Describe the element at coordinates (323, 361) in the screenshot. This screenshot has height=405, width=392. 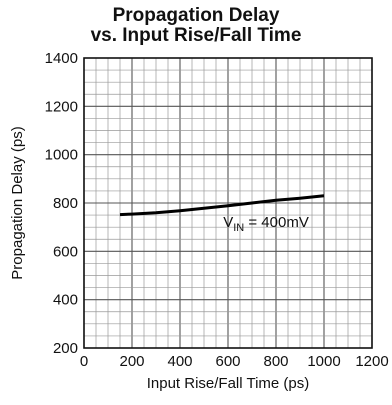
I see `x-tick-label: 1000` at that location.